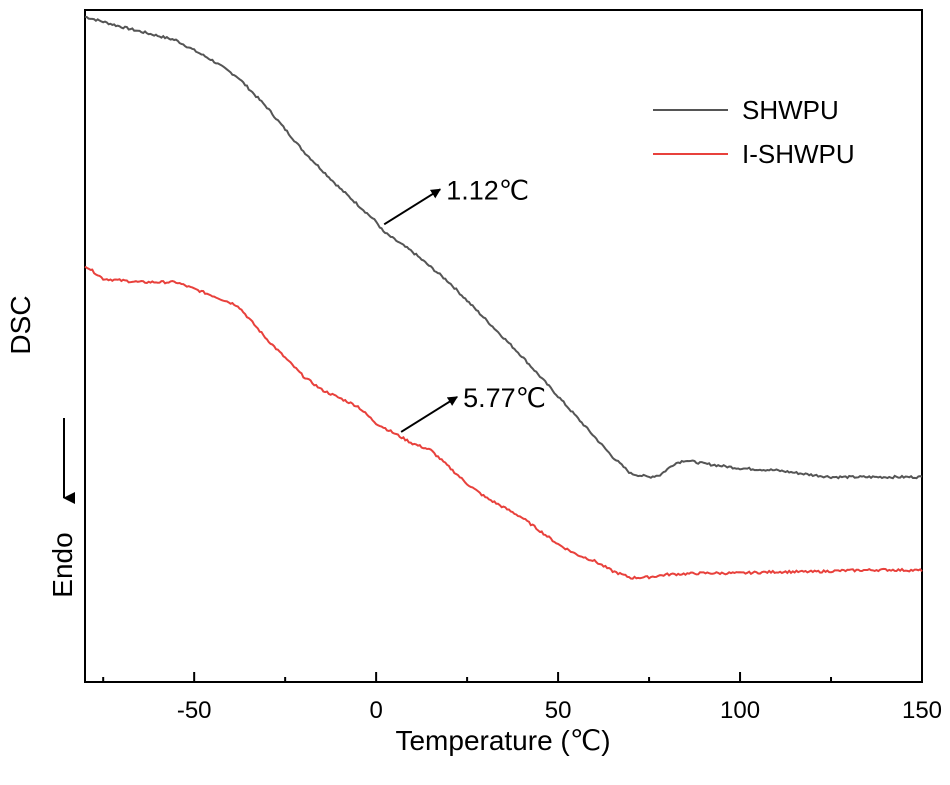 Image resolution: width=950 pixels, height=785 pixels. Describe the element at coordinates (429, 414) in the screenshot. I see `annotation-arrow-i-shwpu` at that location.